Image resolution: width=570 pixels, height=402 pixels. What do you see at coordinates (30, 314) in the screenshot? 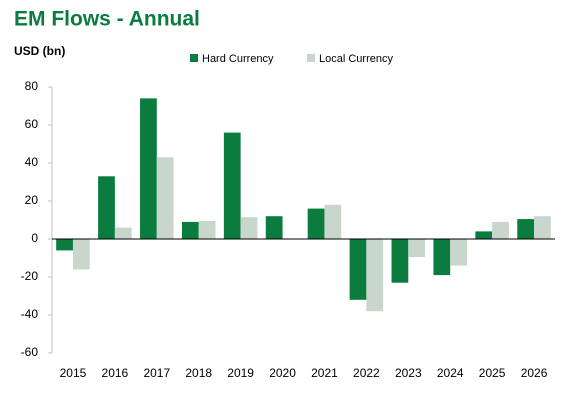
I see `y-tick-label: -40` at bounding box center [30, 314].